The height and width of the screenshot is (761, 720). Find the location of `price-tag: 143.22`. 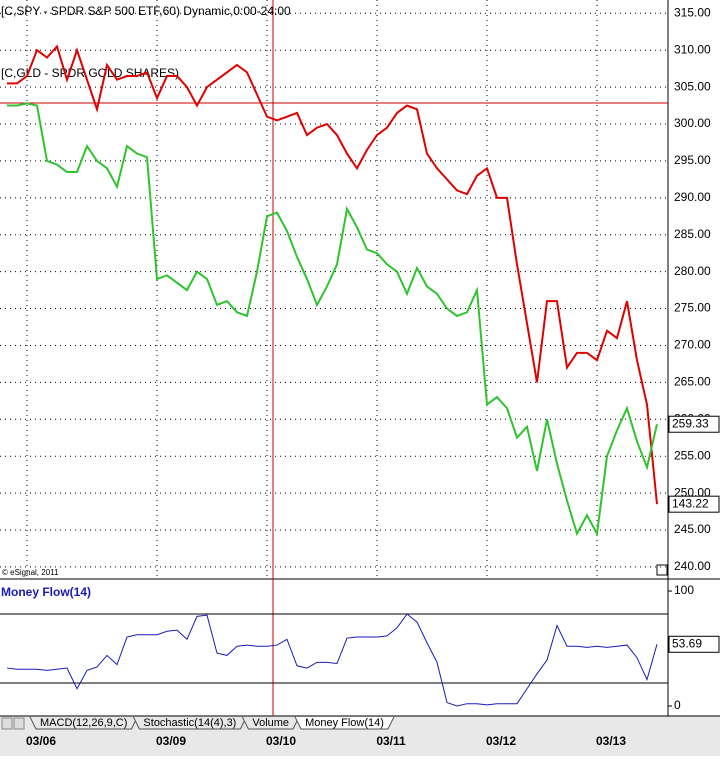

price-tag: 143.22 is located at coordinates (690, 503).